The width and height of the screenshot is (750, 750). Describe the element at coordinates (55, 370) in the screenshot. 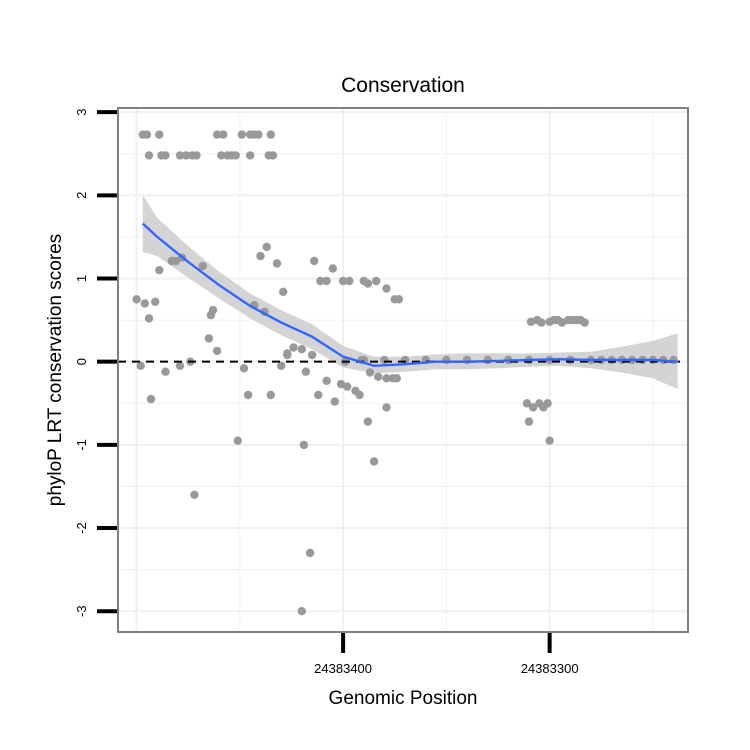

I see `y-axis-label: phyloP LRT conservation scores` at that location.